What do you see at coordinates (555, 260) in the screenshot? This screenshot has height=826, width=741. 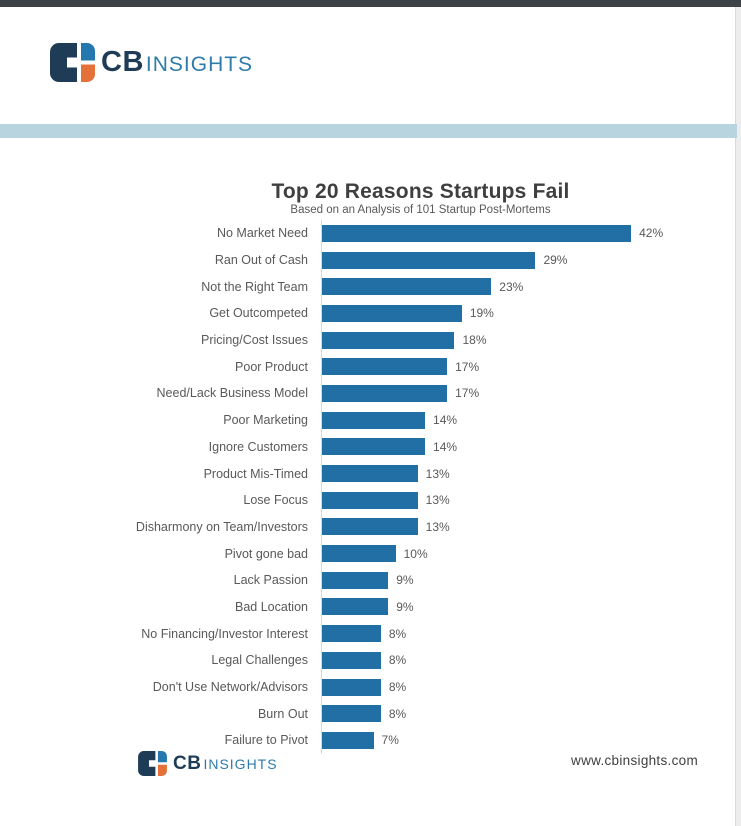 I see `value-label: 29%` at bounding box center [555, 260].